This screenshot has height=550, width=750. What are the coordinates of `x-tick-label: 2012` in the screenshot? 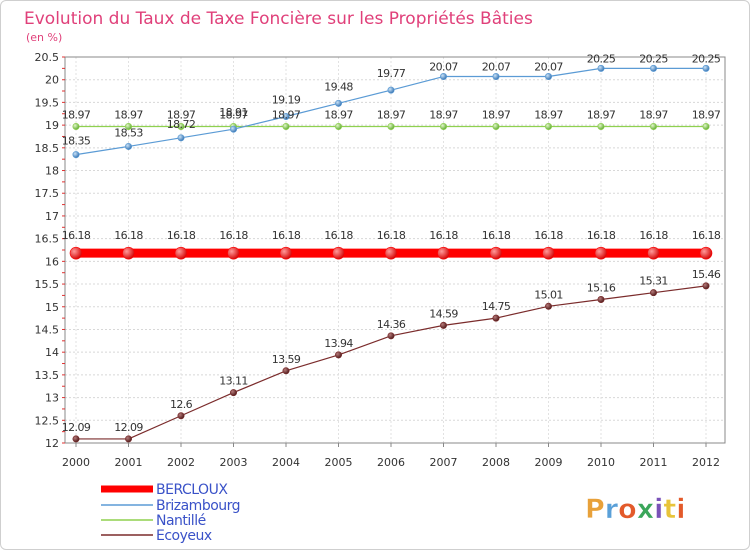 It's located at (706, 462).